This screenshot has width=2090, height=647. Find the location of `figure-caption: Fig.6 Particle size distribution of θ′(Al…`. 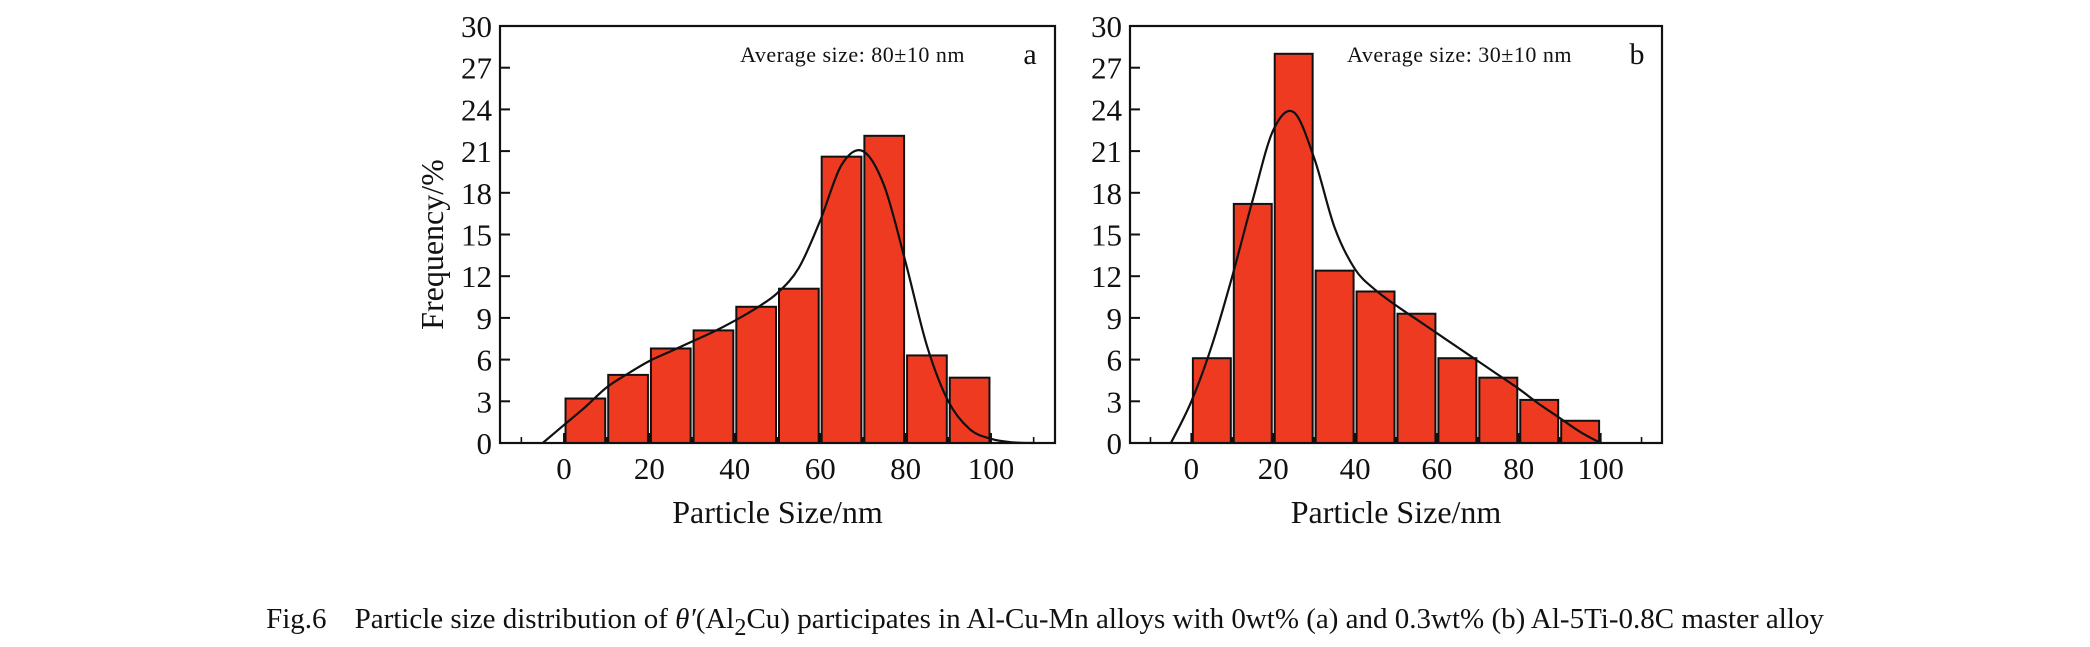

figure-caption: Fig.6 Particle size distribution of θ′(Al… is located at coordinates (1045, 622).